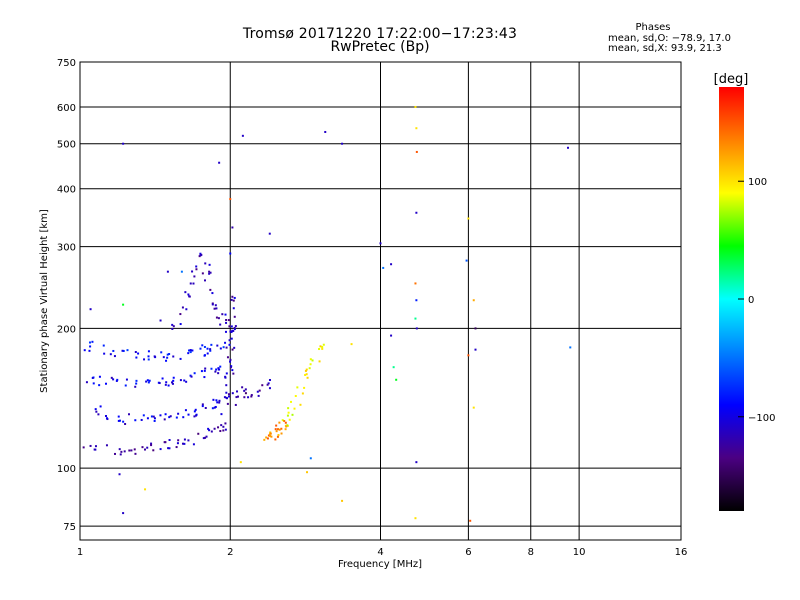 The image size is (800, 600). What do you see at coordinates (756, 300) in the screenshot?
I see `colorbar-ticks: −100 0 100` at bounding box center [756, 300].